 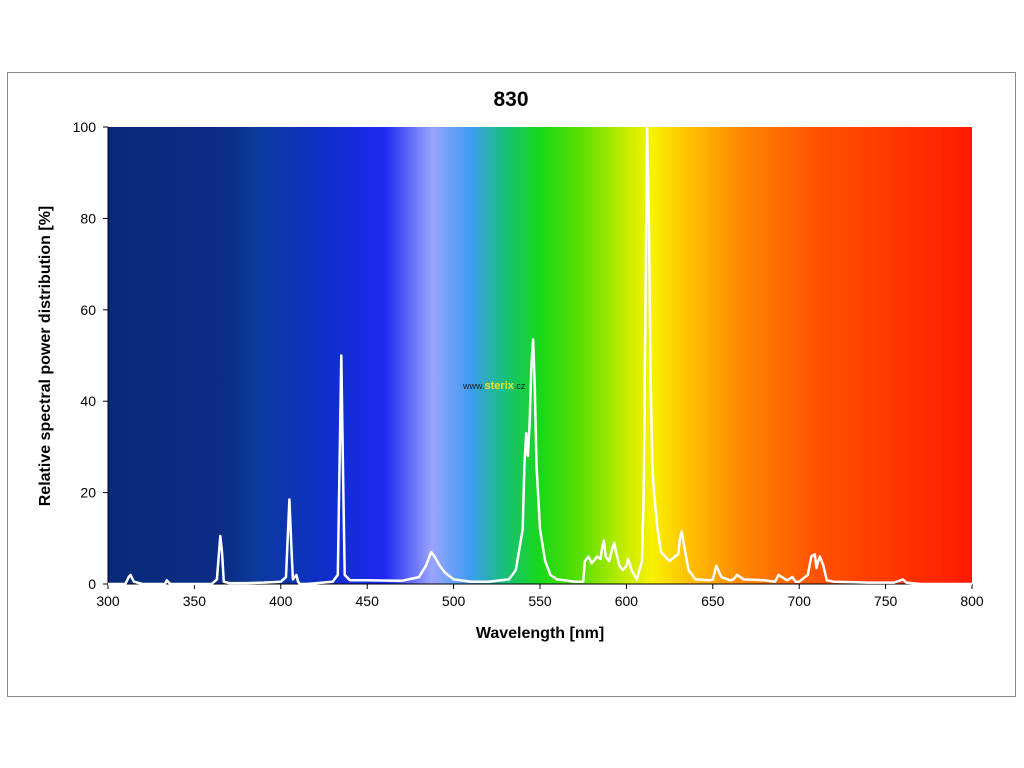 I want to click on x-tick-label: 800, so click(x=972, y=601).